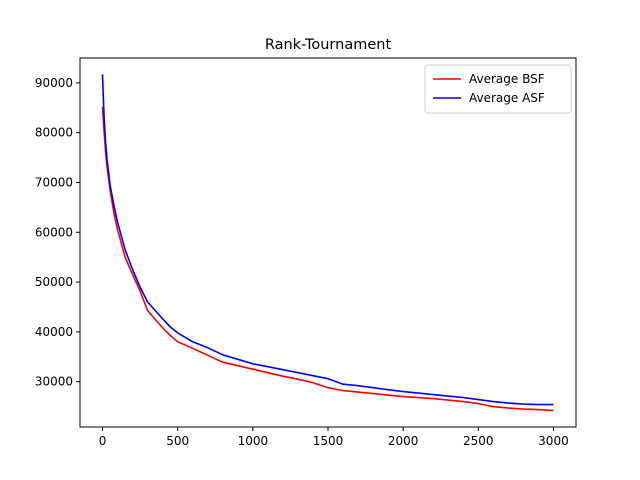  I want to click on y-tick-label: 90000, so click(54, 83).